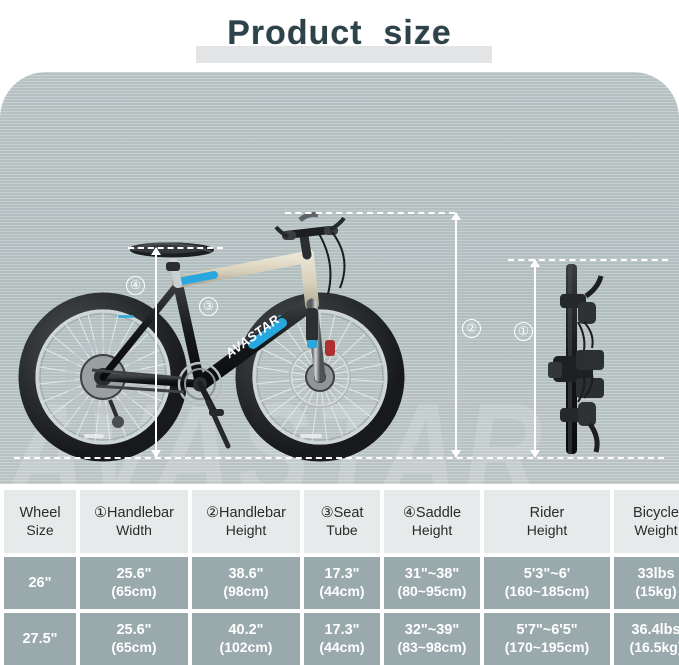 This screenshot has height=665, width=679. I want to click on title-bar: Product size, so click(339, 36).